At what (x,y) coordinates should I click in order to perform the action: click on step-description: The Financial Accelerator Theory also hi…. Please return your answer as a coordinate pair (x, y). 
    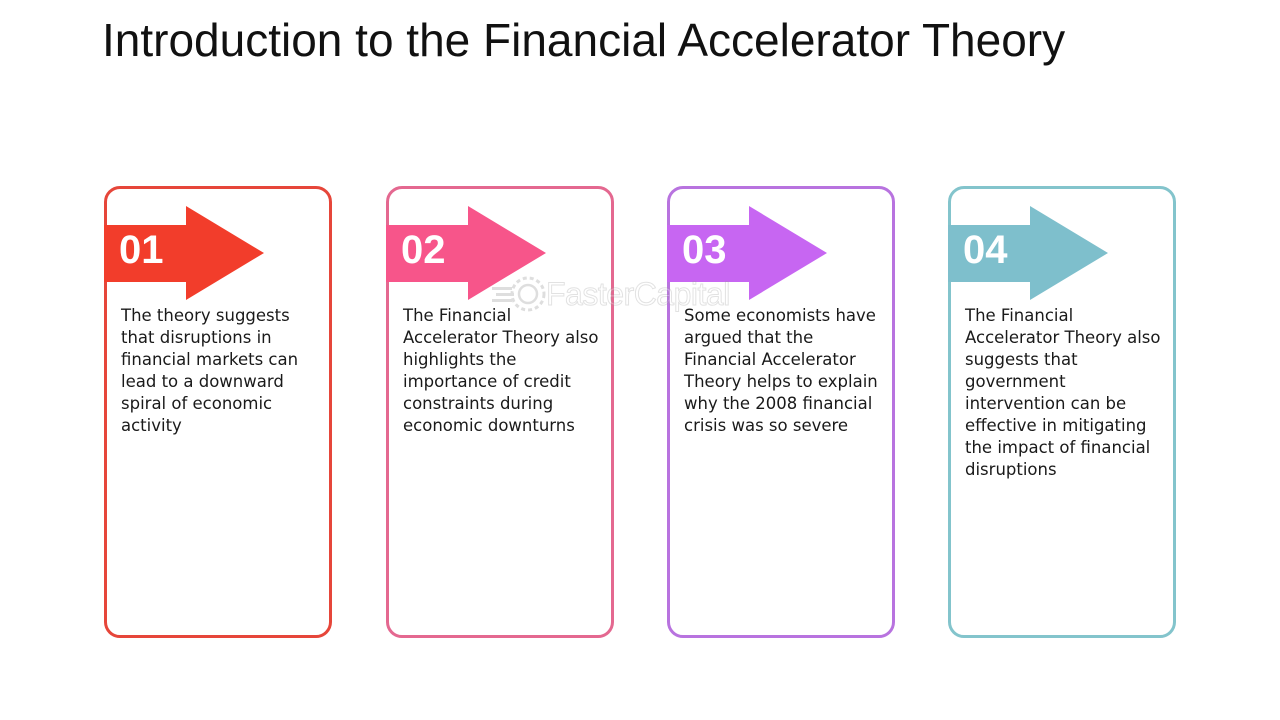
    Looking at the image, I should click on (501, 370).